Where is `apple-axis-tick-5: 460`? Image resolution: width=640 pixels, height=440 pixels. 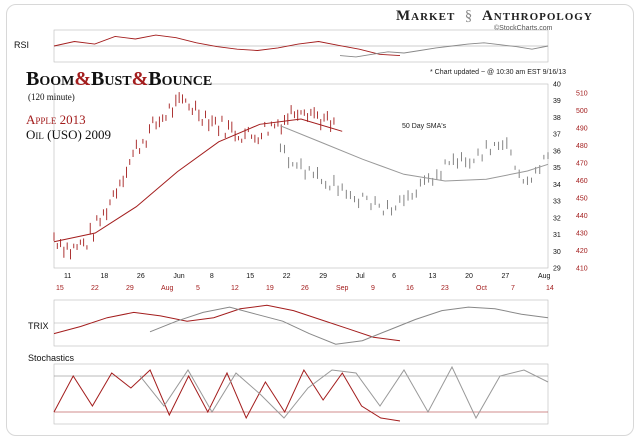 apple-axis-tick-5: 460 is located at coordinates (582, 181).